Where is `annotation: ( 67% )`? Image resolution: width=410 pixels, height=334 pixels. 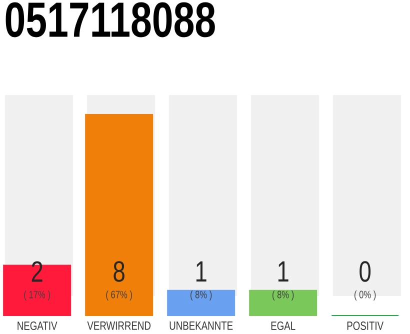 annotation: ( 67% ) is located at coordinates (119, 295).